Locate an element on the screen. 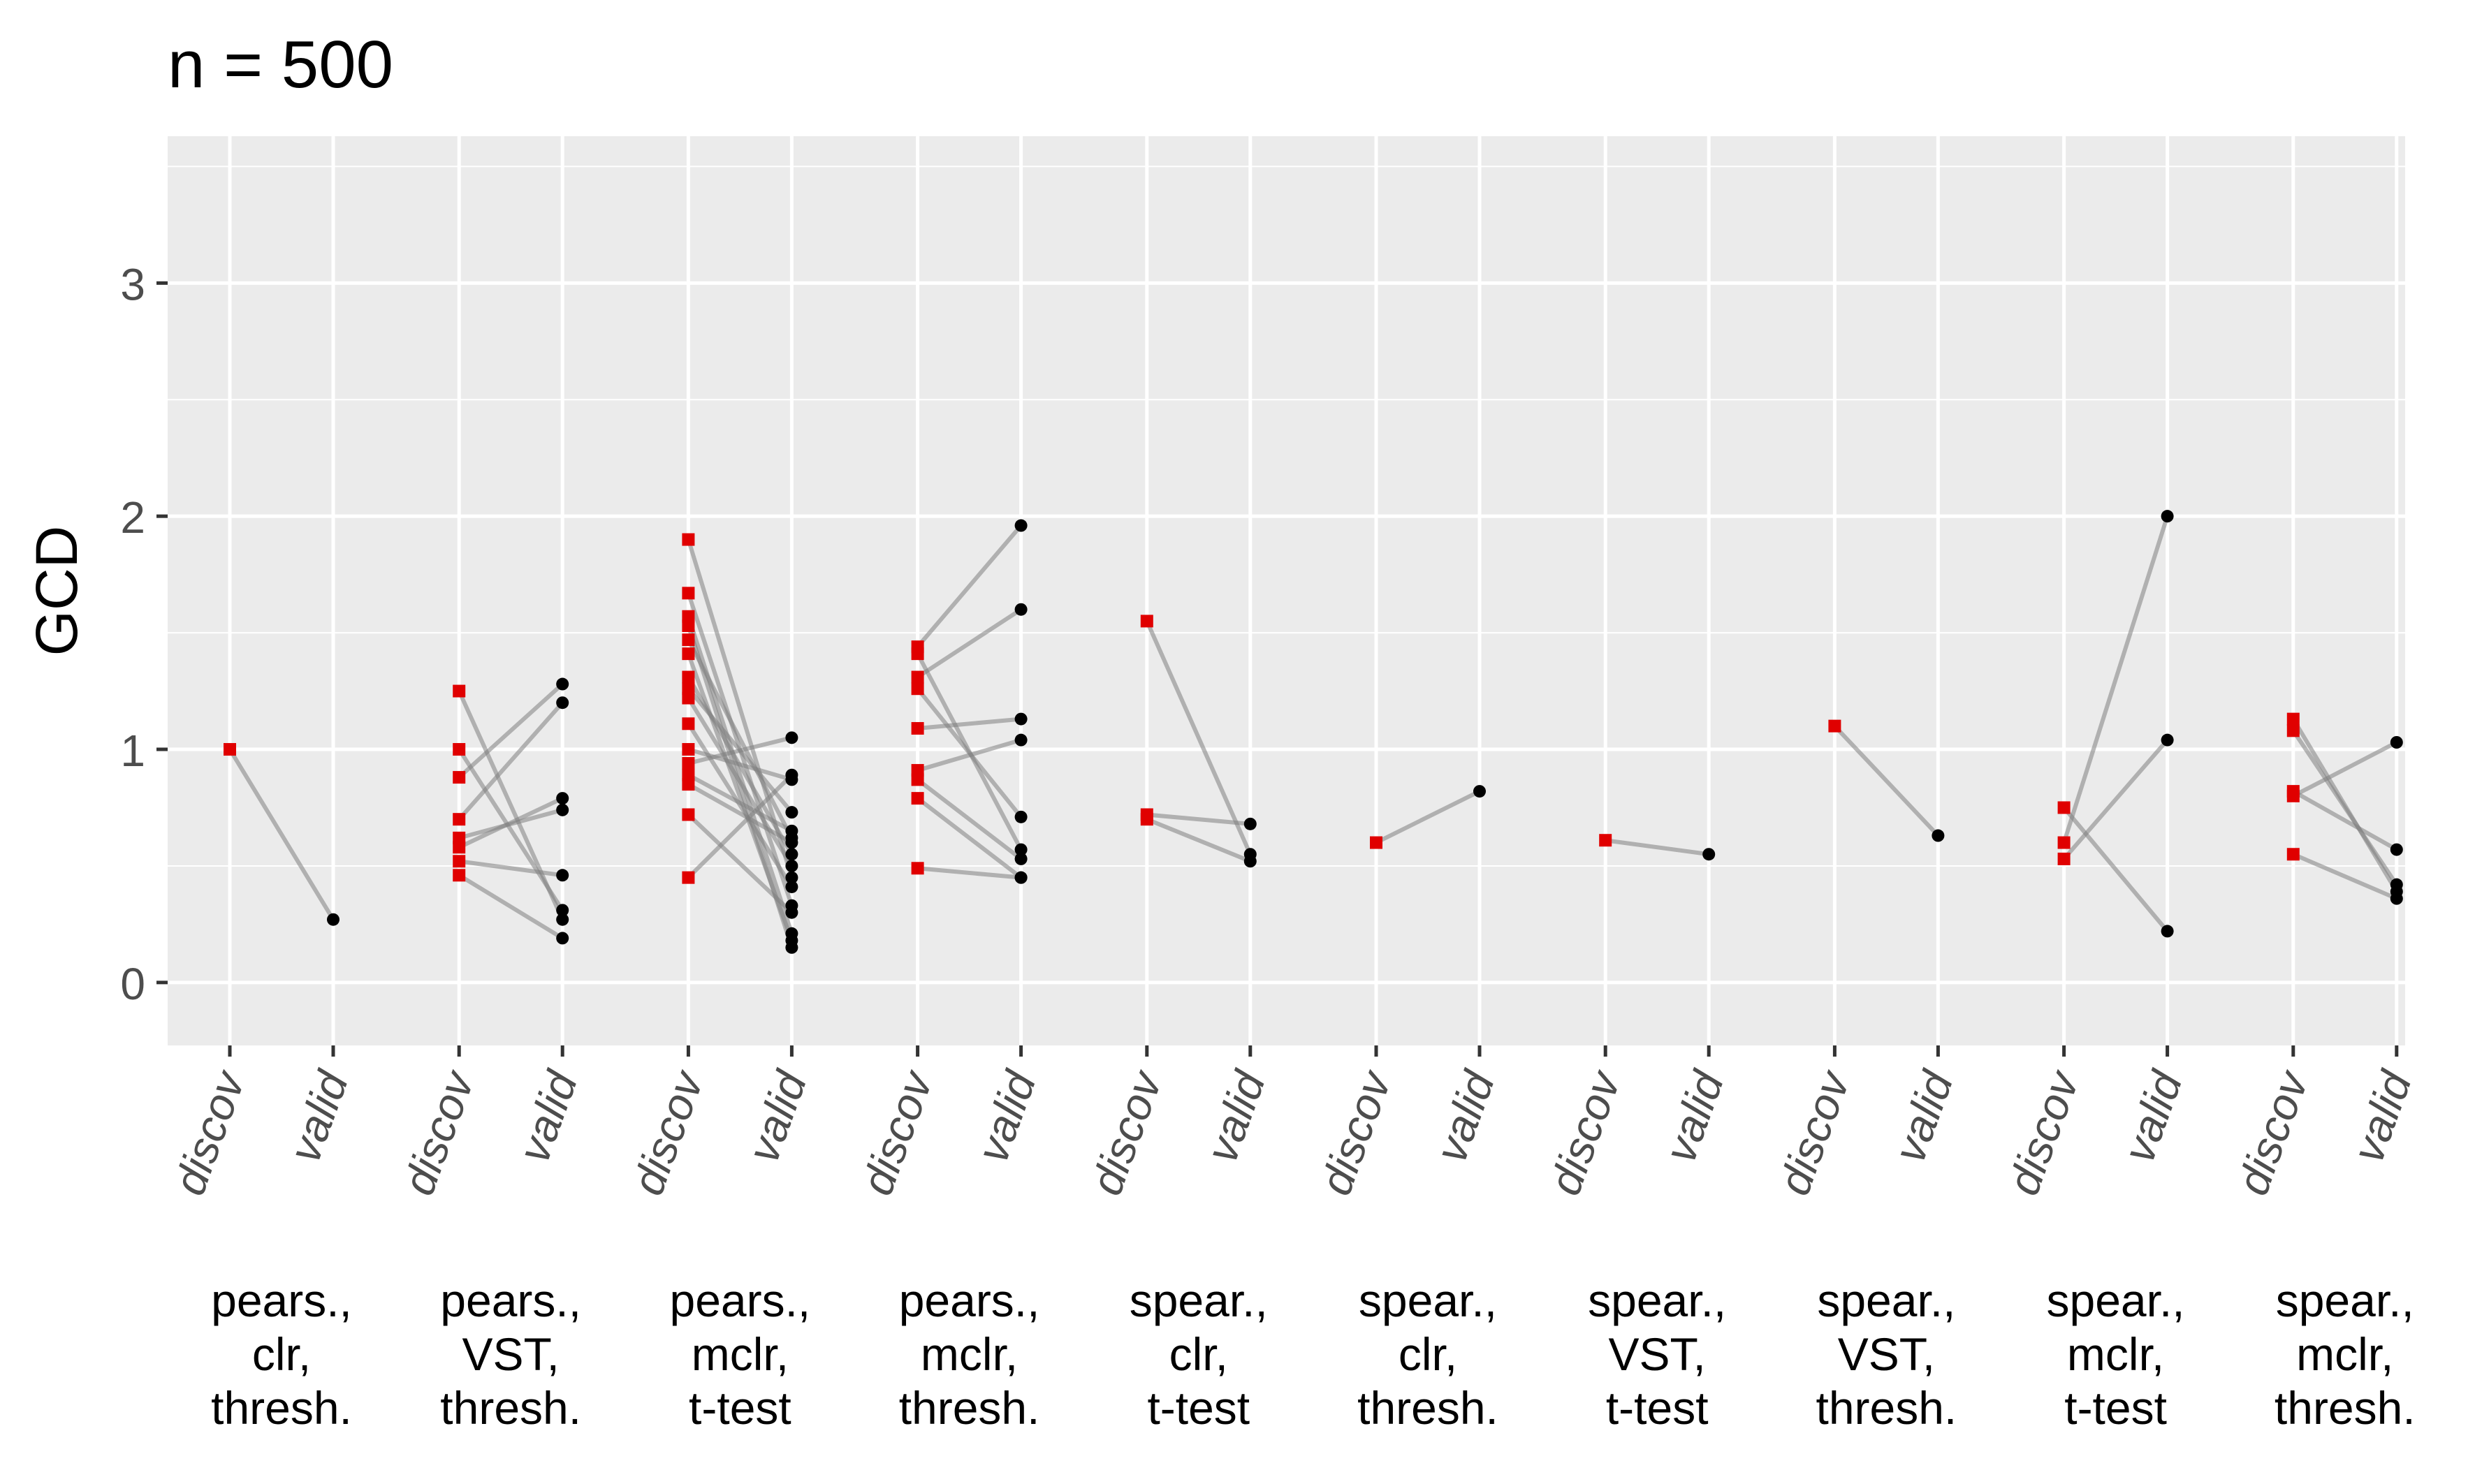 The height and width of the screenshot is (1484, 2475). y-tick-label: 2 is located at coordinates (132, 517).